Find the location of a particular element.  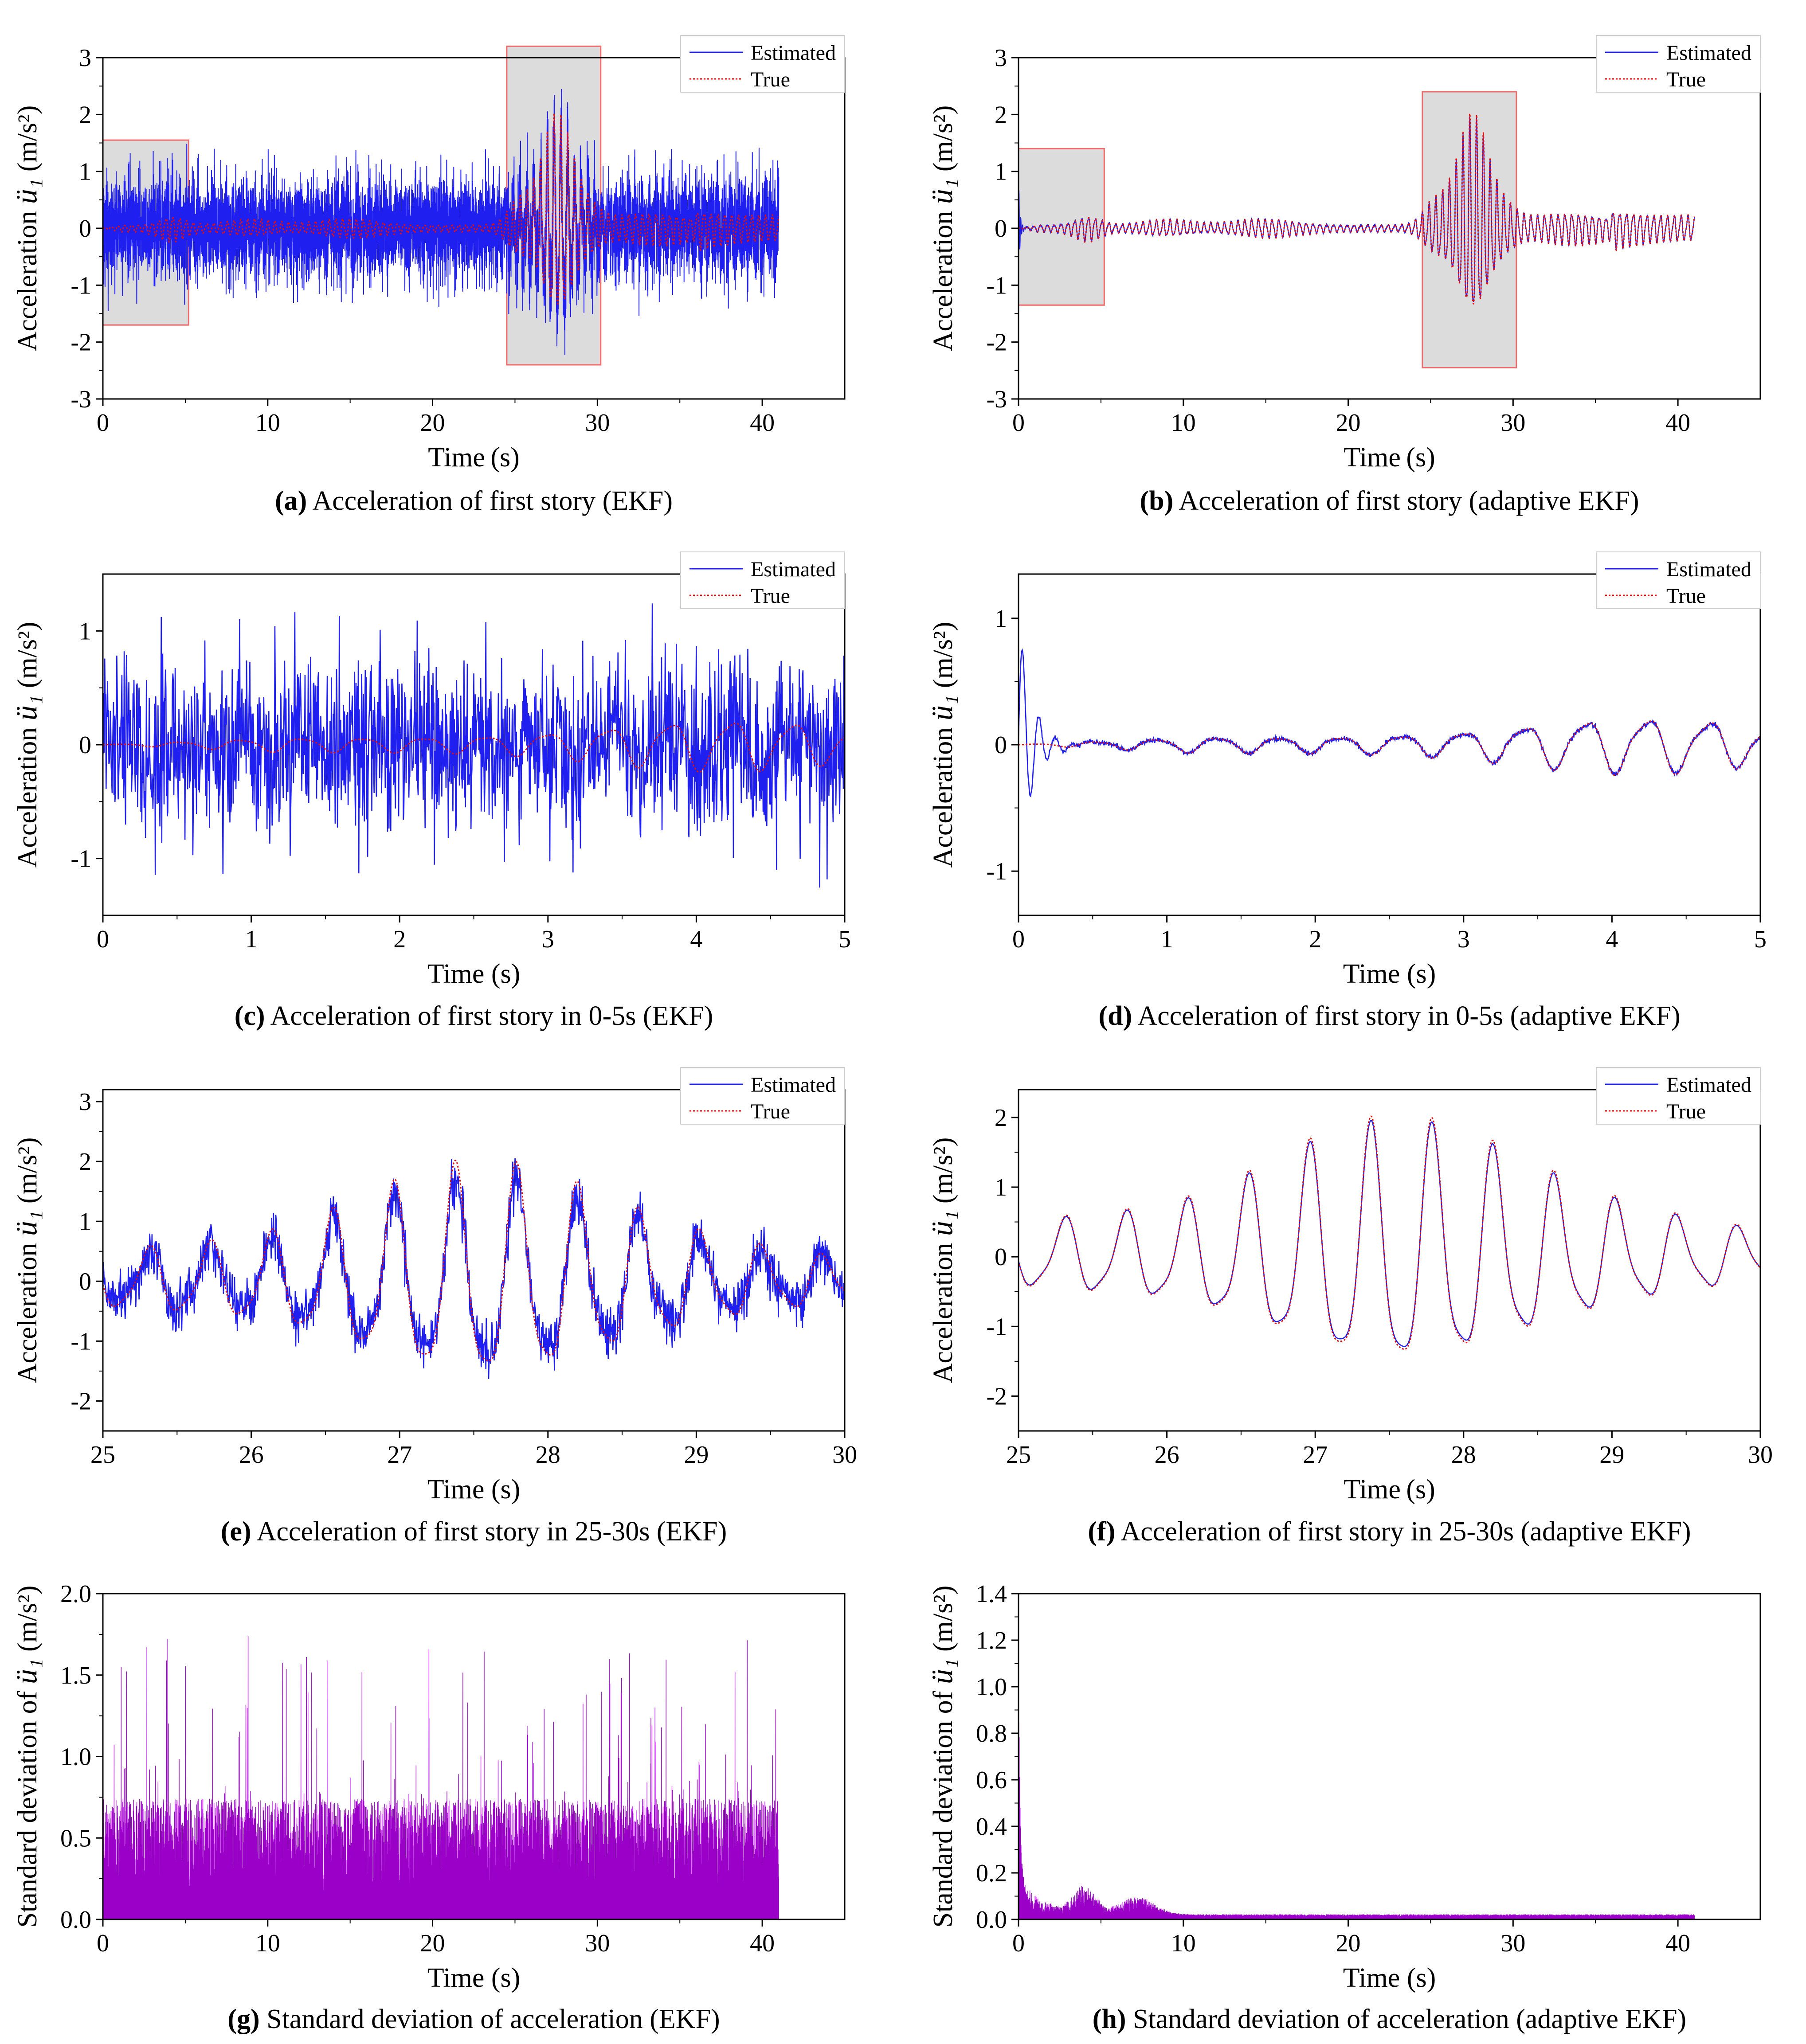

x-tick-label: 25 is located at coordinates (103, 1455).